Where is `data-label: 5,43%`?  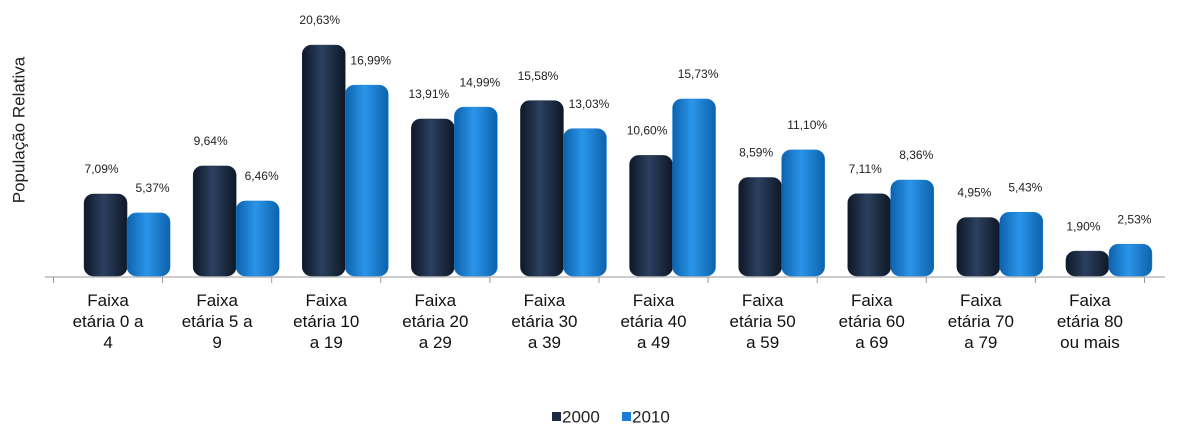 data-label: 5,43% is located at coordinates (1025, 187).